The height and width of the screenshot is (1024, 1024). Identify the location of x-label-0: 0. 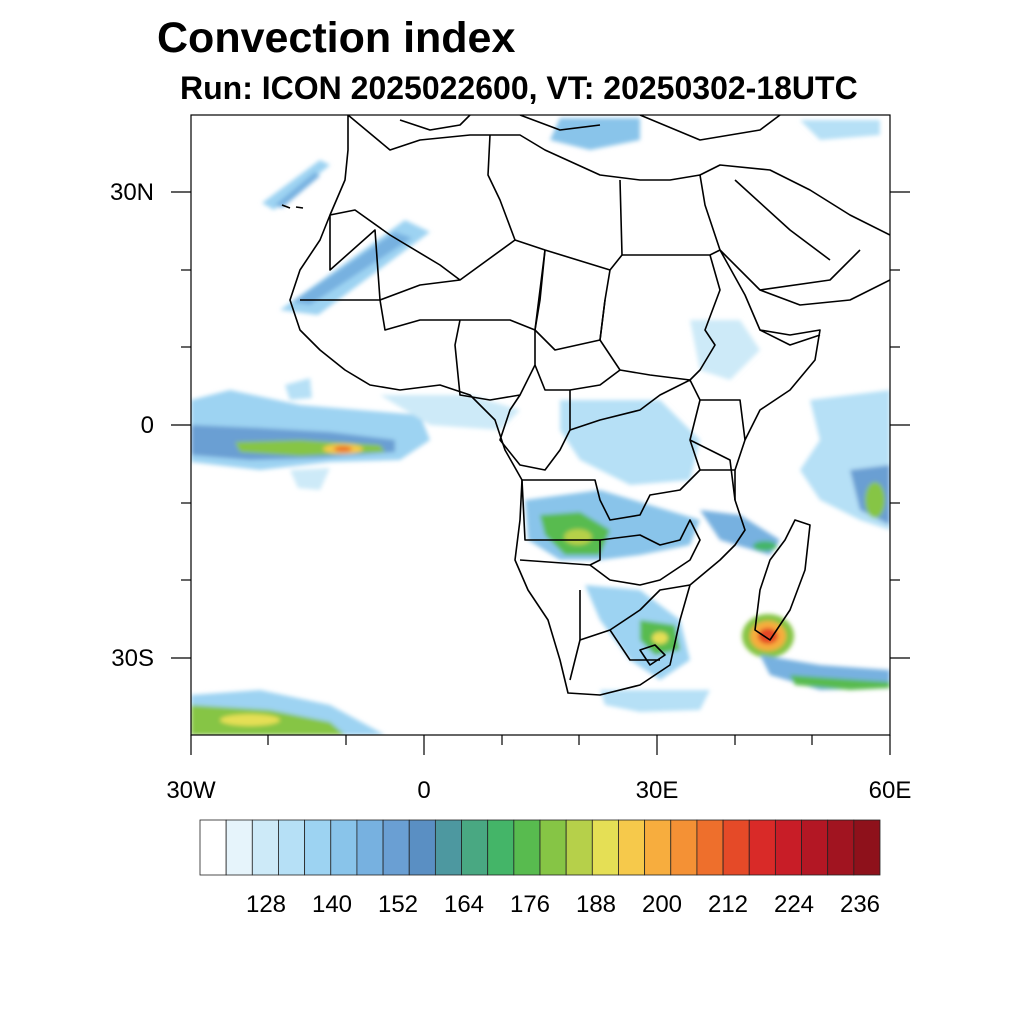
(423, 790).